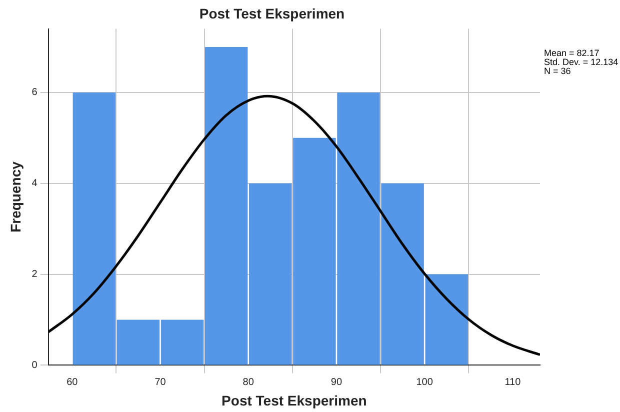 The image size is (620, 412). What do you see at coordinates (35, 274) in the screenshot?
I see `y-tick-label: 2` at bounding box center [35, 274].